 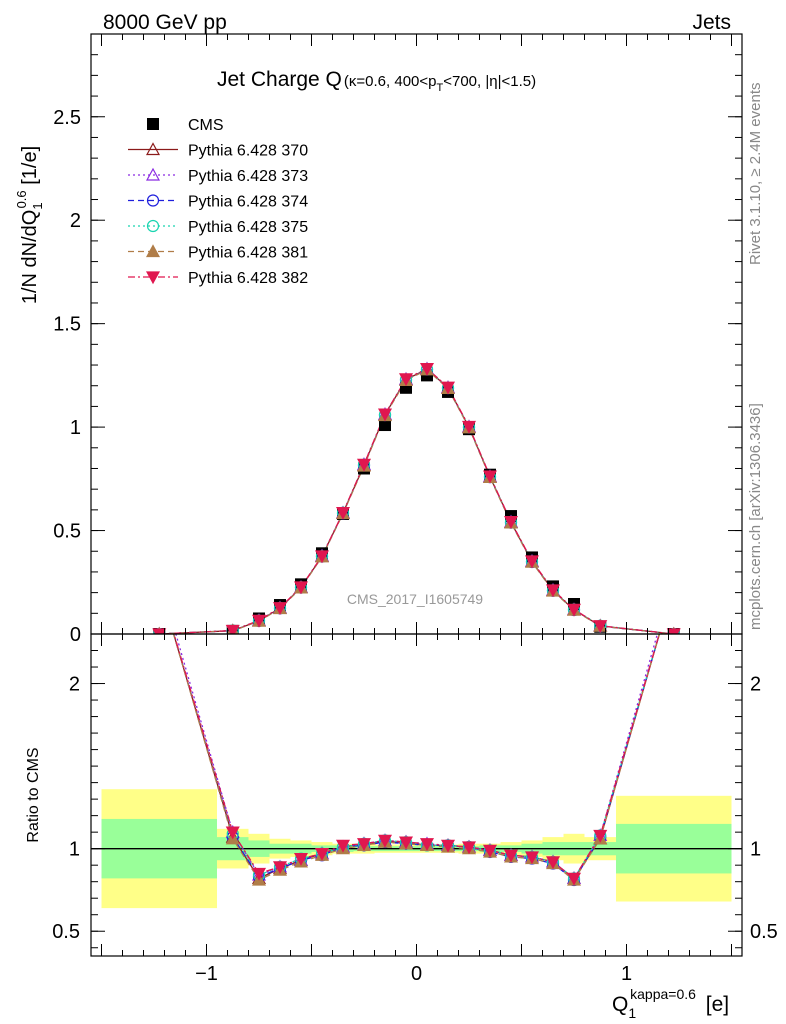 I want to click on x-tick-label: 0, so click(x=416, y=974).